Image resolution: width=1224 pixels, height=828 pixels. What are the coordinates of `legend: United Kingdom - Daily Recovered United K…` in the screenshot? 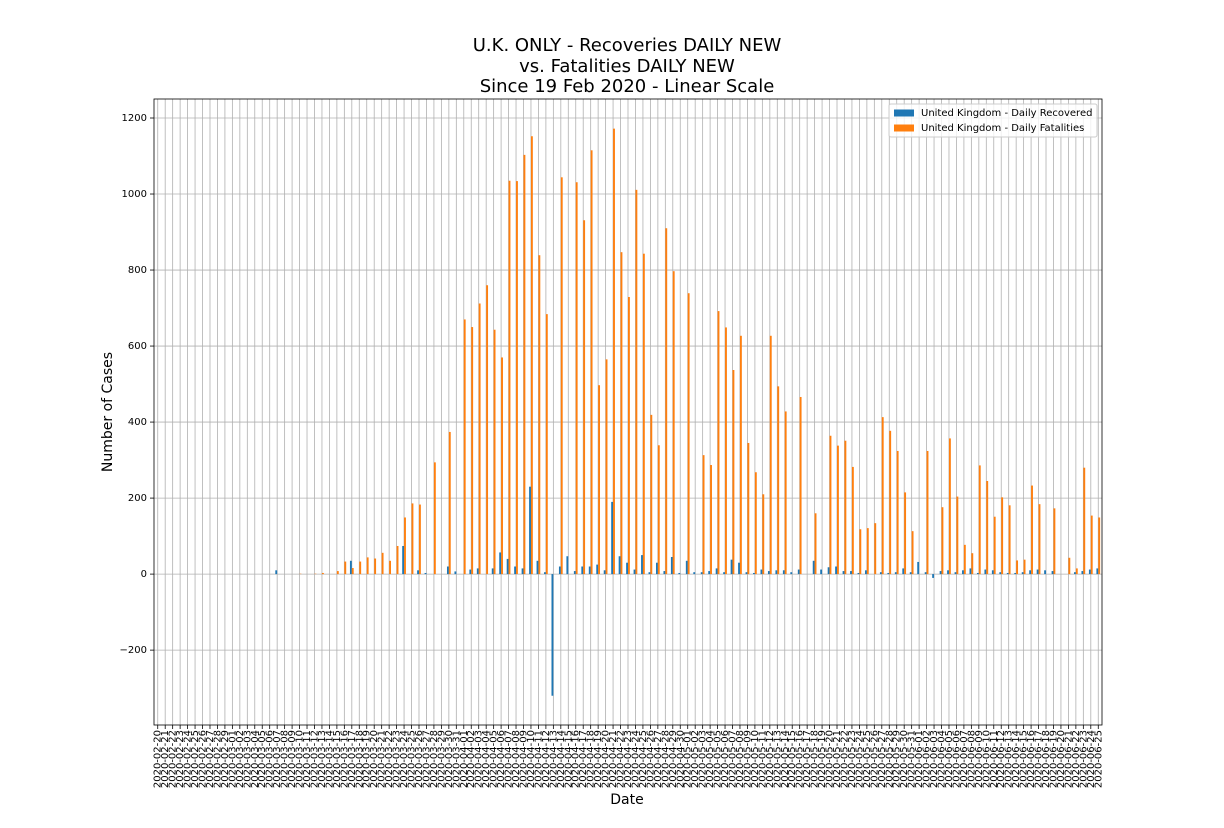 It's located at (993, 120).